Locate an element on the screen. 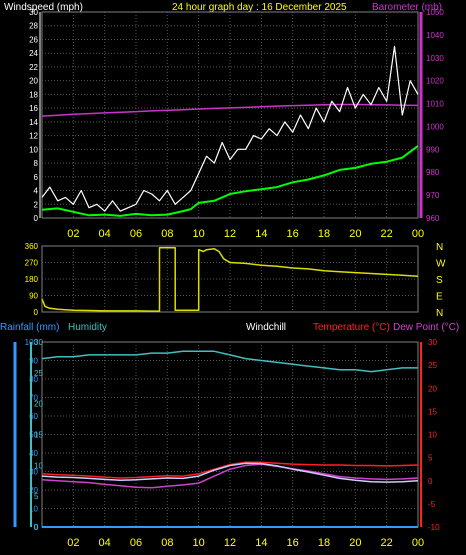  hum-axis-tick-0: 0 is located at coordinates (36, 527).